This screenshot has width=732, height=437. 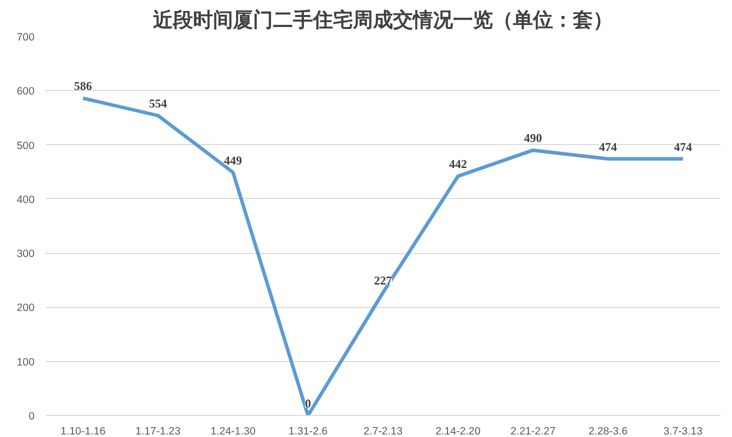 I want to click on x-tick-label: 1.31-2.6, so click(x=308, y=431).